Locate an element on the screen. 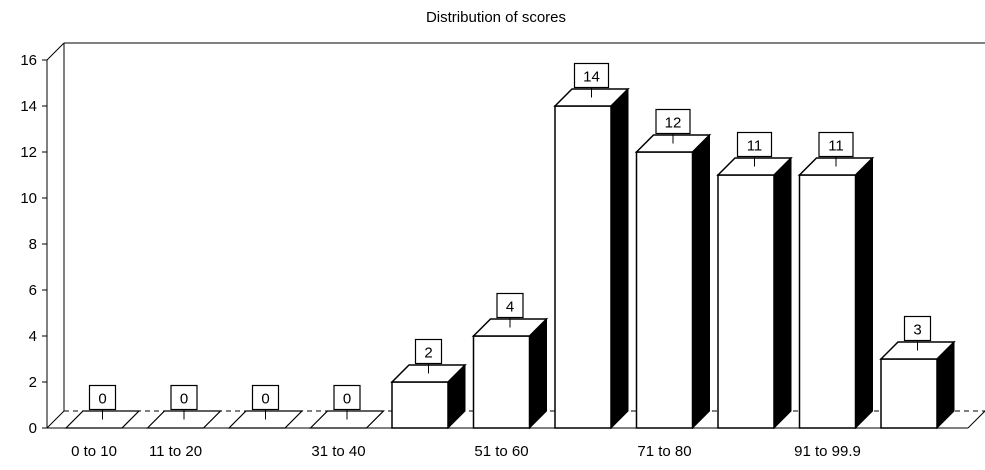 This screenshot has width=985, height=470. bar: 12 is located at coordinates (673, 269).